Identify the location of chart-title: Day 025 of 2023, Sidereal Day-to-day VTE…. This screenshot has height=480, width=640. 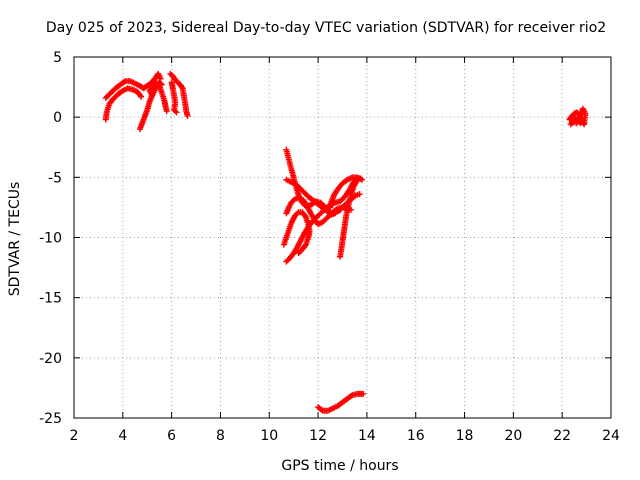
(326, 28).